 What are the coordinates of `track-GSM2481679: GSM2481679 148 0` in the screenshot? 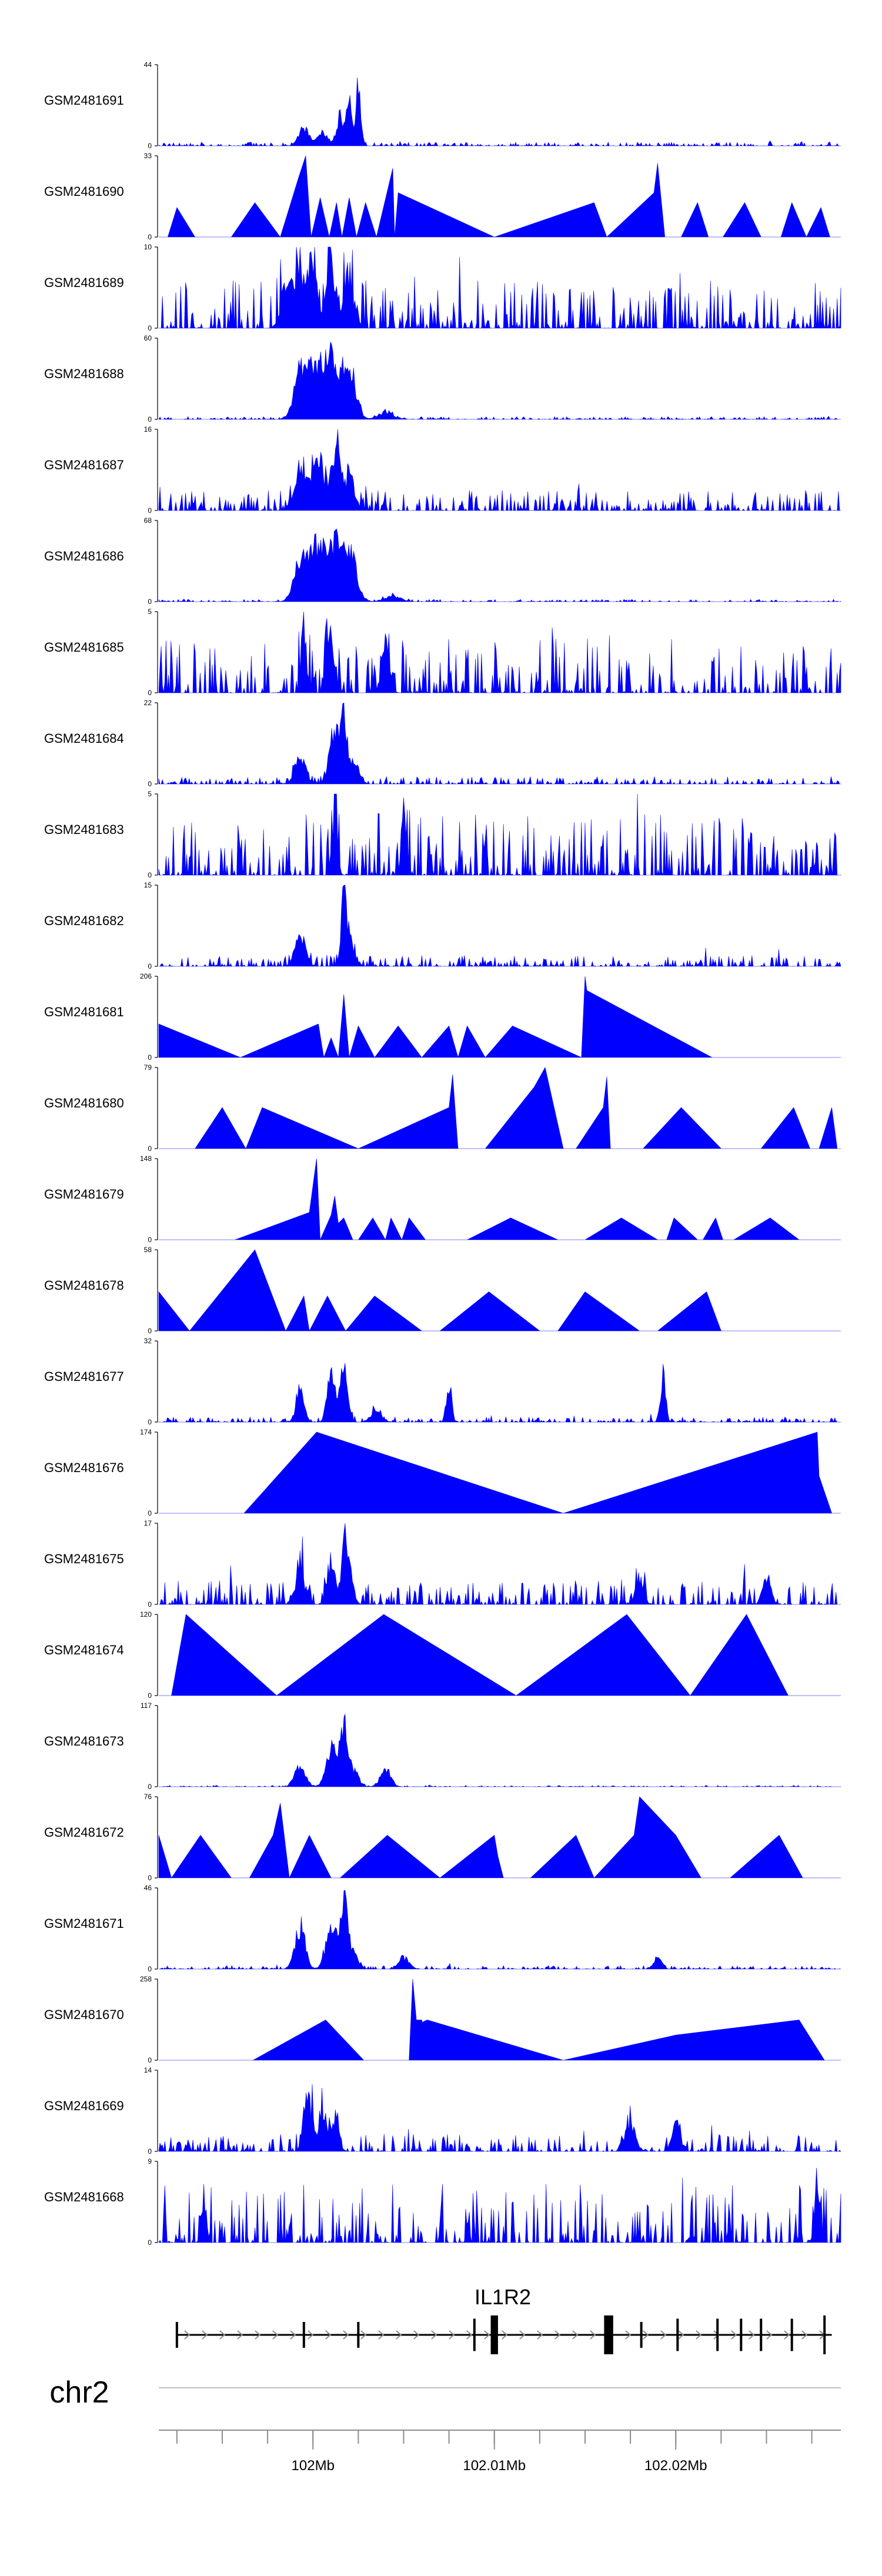 It's located at (442, 1199).